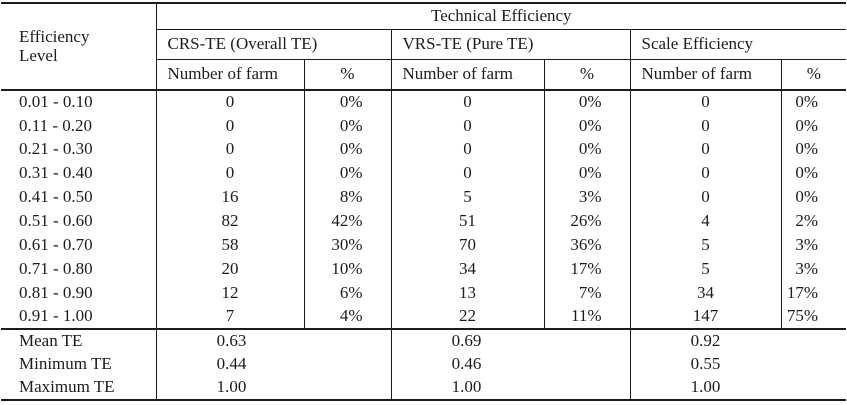 The image size is (847, 405). I want to click on crs-min-value: 0.44, so click(231, 364).